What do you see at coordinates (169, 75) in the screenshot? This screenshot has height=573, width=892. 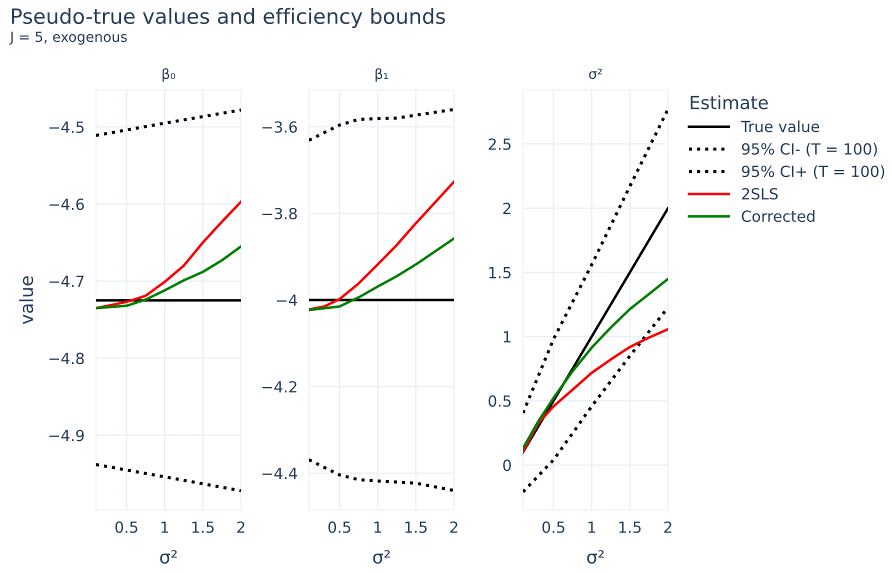 I see `text: β₀` at bounding box center [169, 75].